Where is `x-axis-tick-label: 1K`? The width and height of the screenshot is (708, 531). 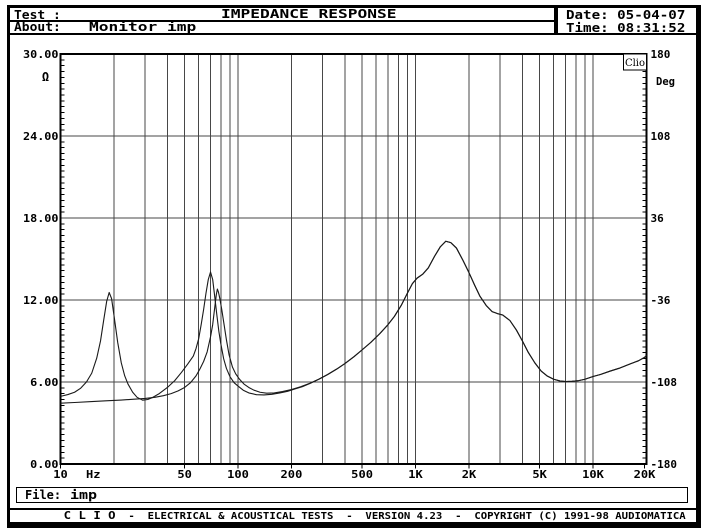
x-axis-tick-label: 1K is located at coordinates (415, 474).